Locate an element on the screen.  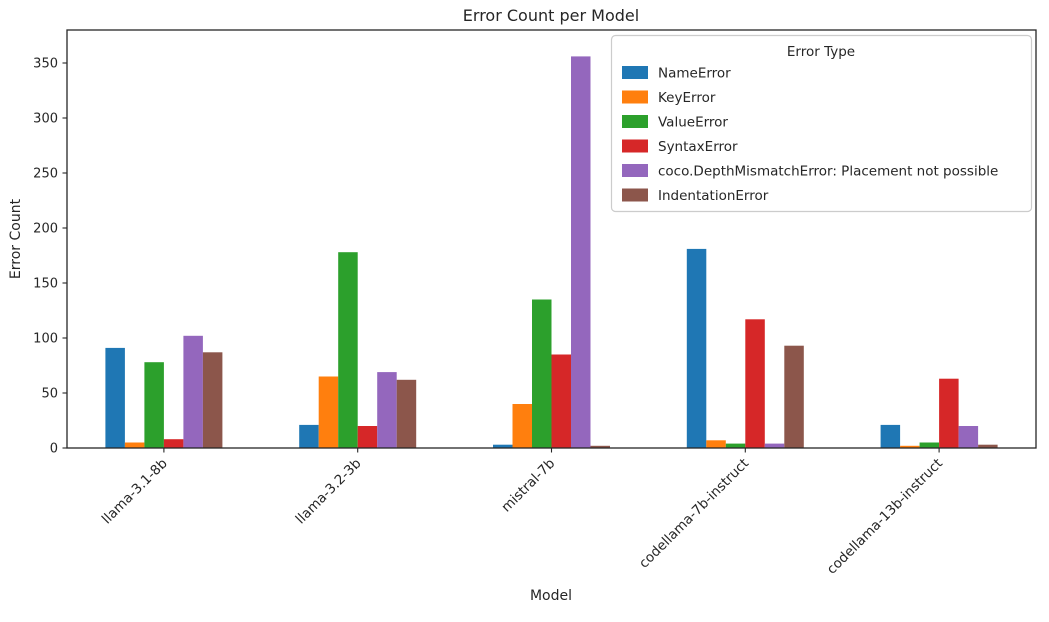
bar-syntaxerror-mistral-7b is located at coordinates (561, 401).